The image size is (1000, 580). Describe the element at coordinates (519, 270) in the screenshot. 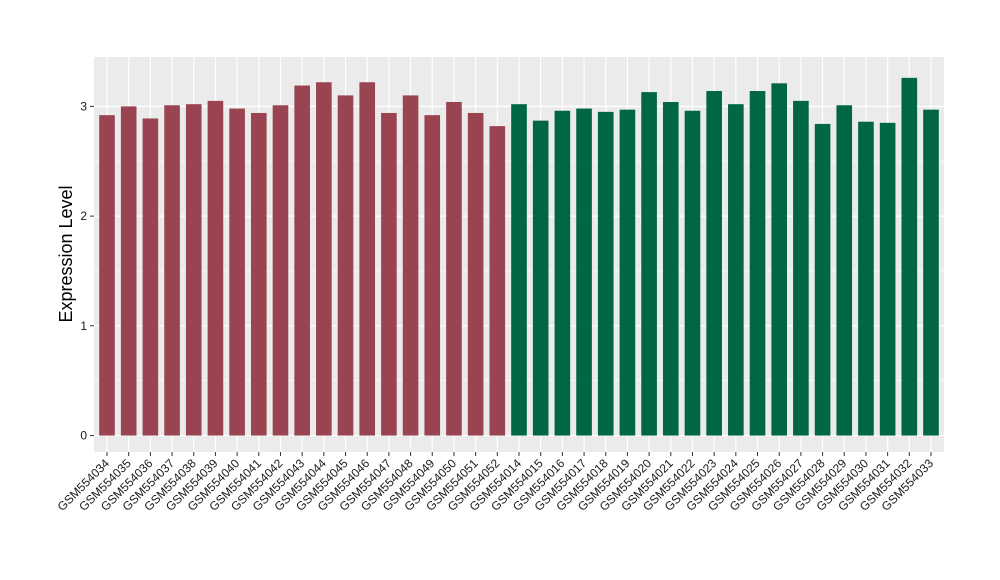

I see `bar-GSM554014` at that location.